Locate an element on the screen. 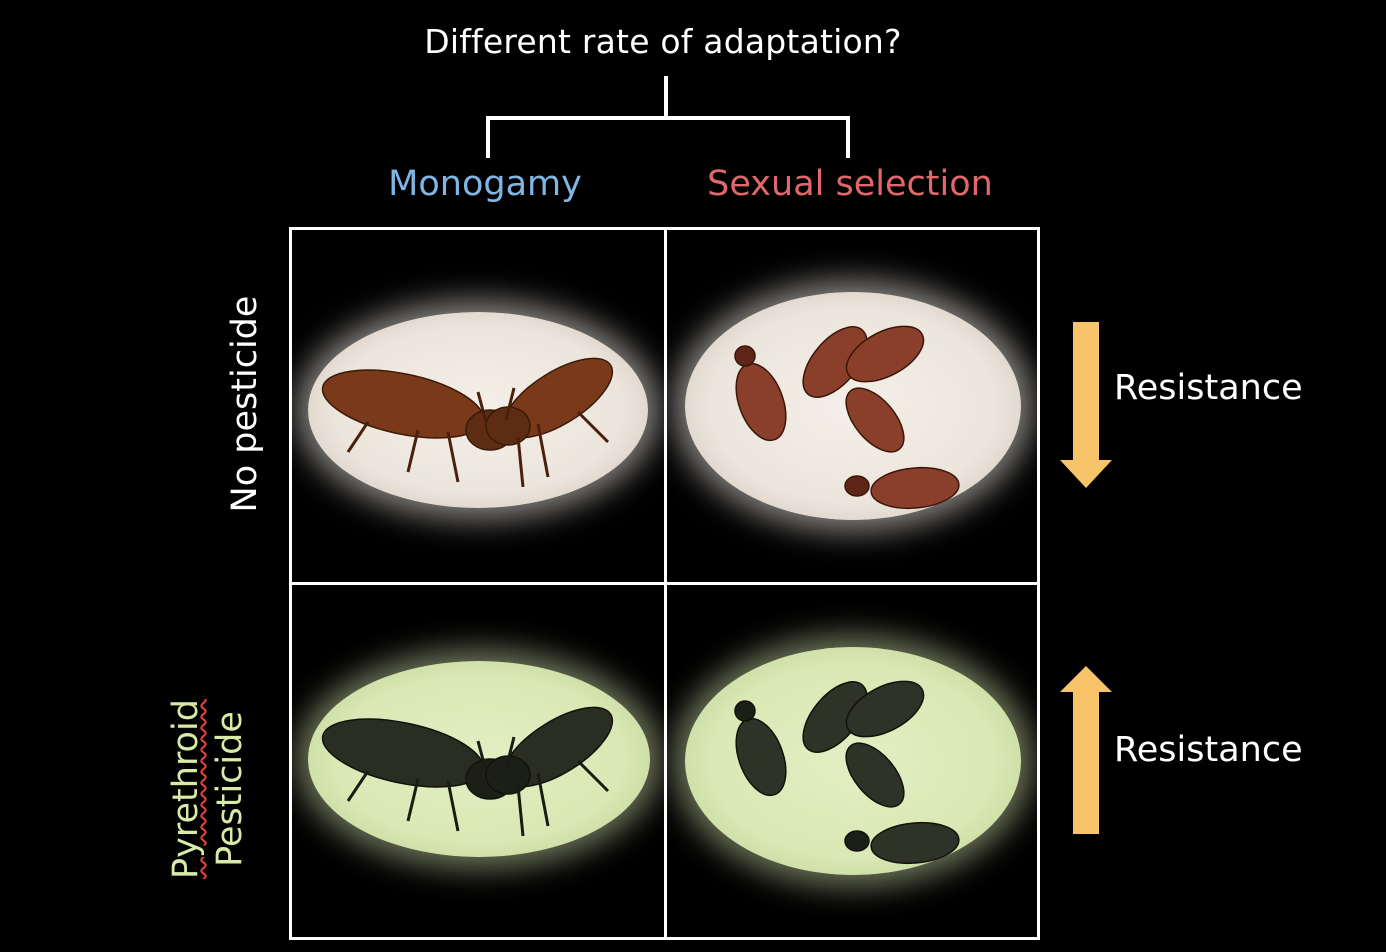  resistance-label-top: Resistance is located at coordinates (1208, 388).